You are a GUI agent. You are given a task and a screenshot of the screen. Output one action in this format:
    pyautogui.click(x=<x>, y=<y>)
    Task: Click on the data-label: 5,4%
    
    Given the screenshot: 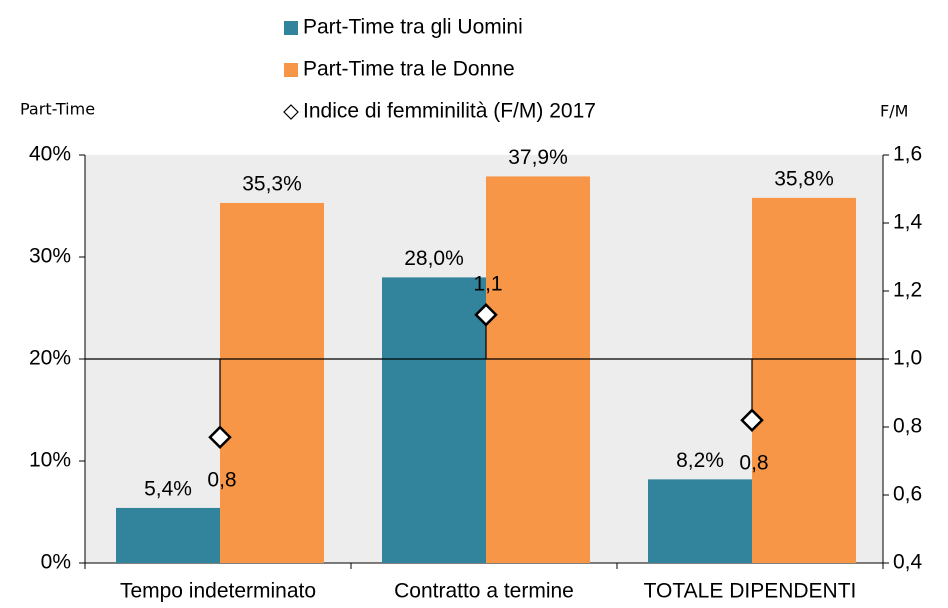 What is the action you would take?
    pyautogui.click(x=168, y=488)
    